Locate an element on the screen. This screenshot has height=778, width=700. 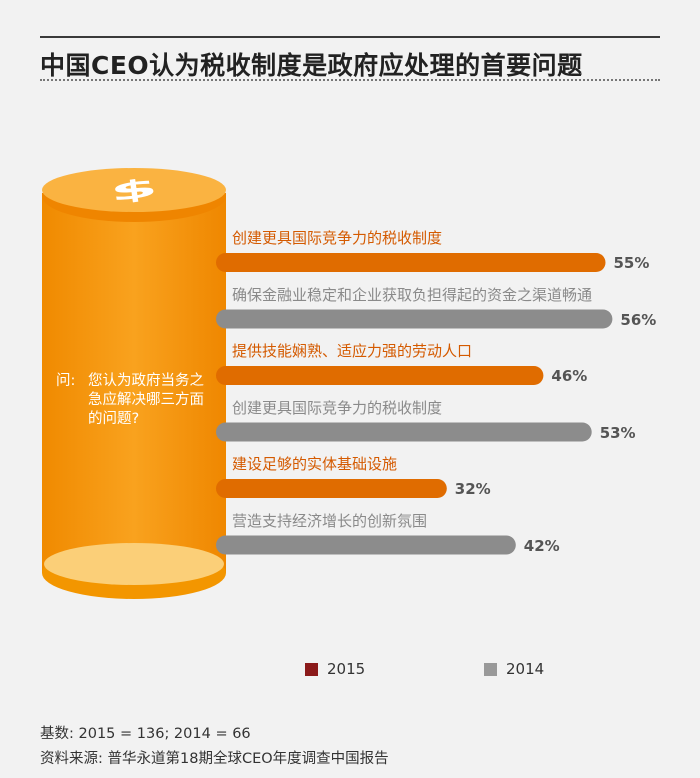
bar-label-4: 创建更具国际竞争力的税收制度 is located at coordinates (337, 407).